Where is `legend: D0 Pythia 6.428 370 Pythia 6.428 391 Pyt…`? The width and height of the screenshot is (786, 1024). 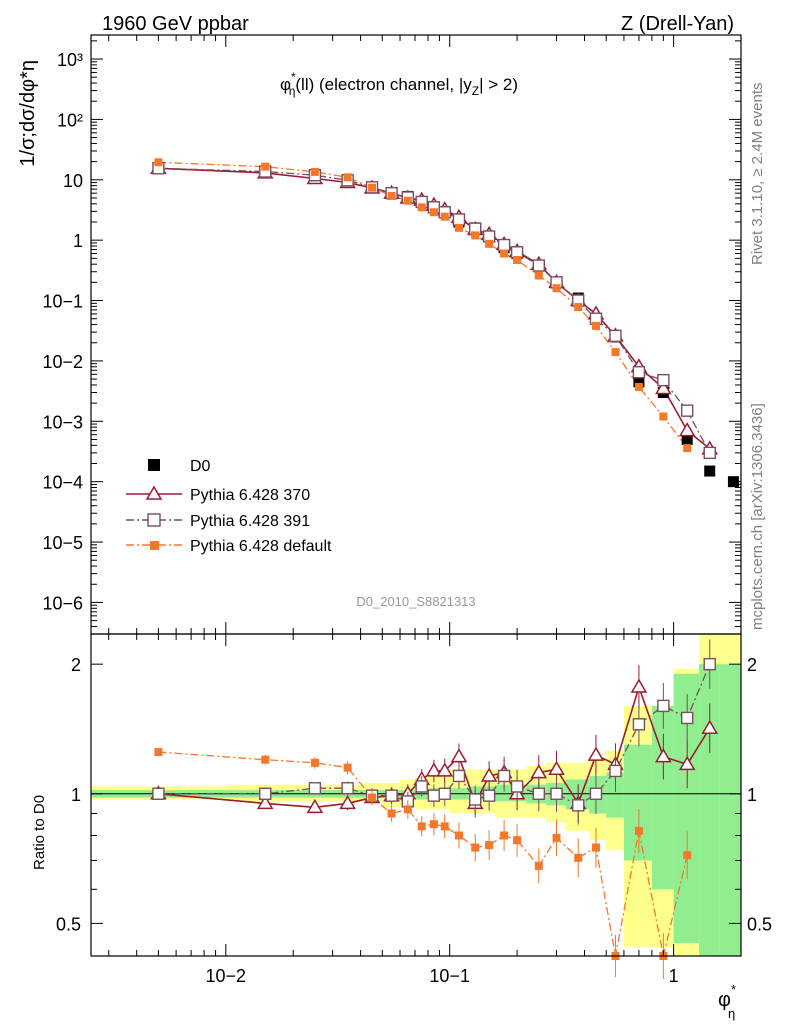
legend: D0 Pythia 6.428 370 Pythia 6.428 391 Pyt… is located at coordinates (229, 506).